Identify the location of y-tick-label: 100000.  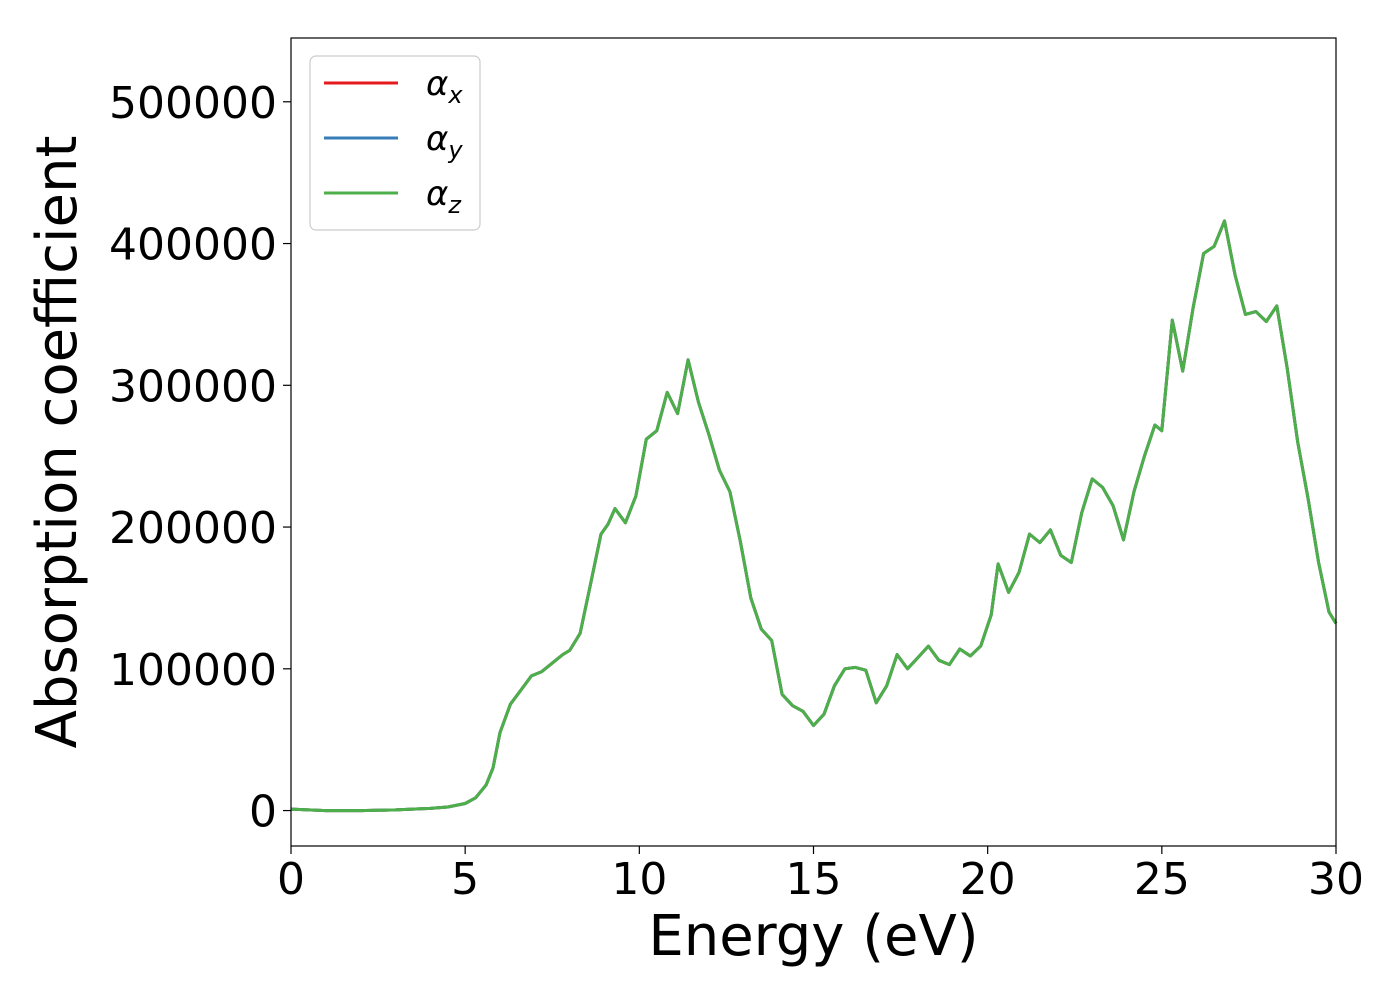
(193, 670).